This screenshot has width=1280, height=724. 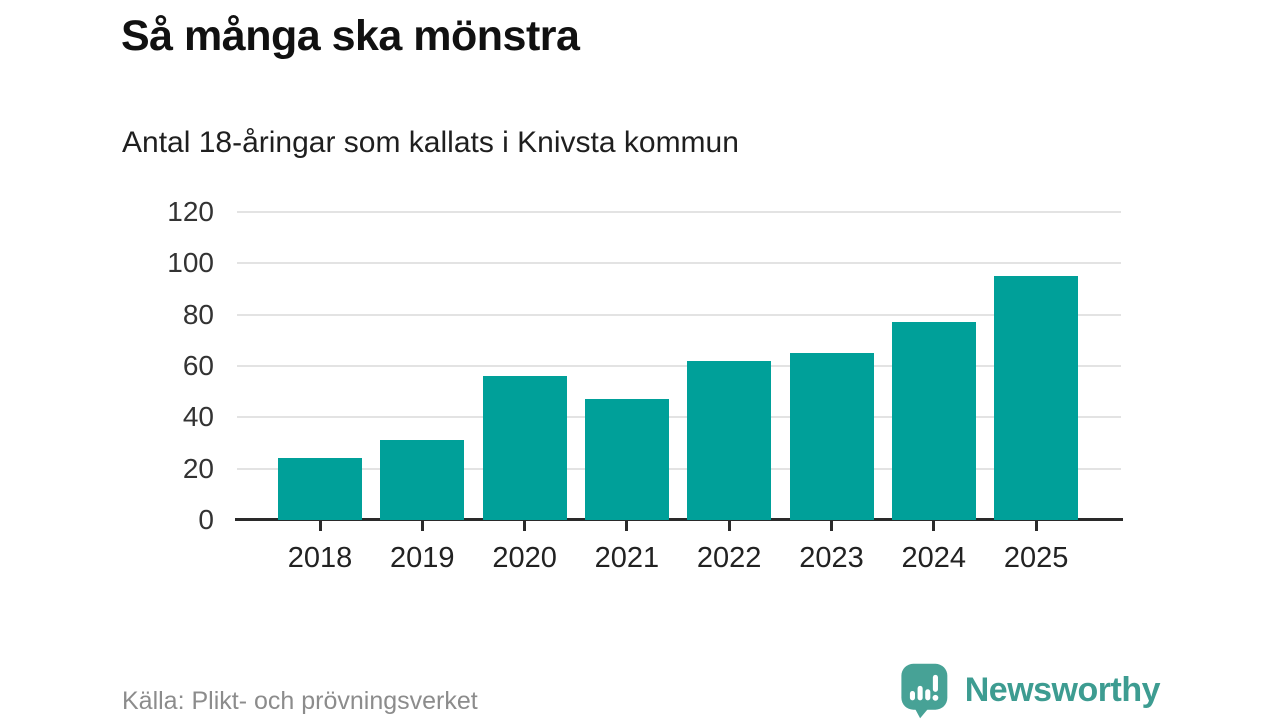 I want to click on y-axis-label: 80, so click(x=198, y=314).